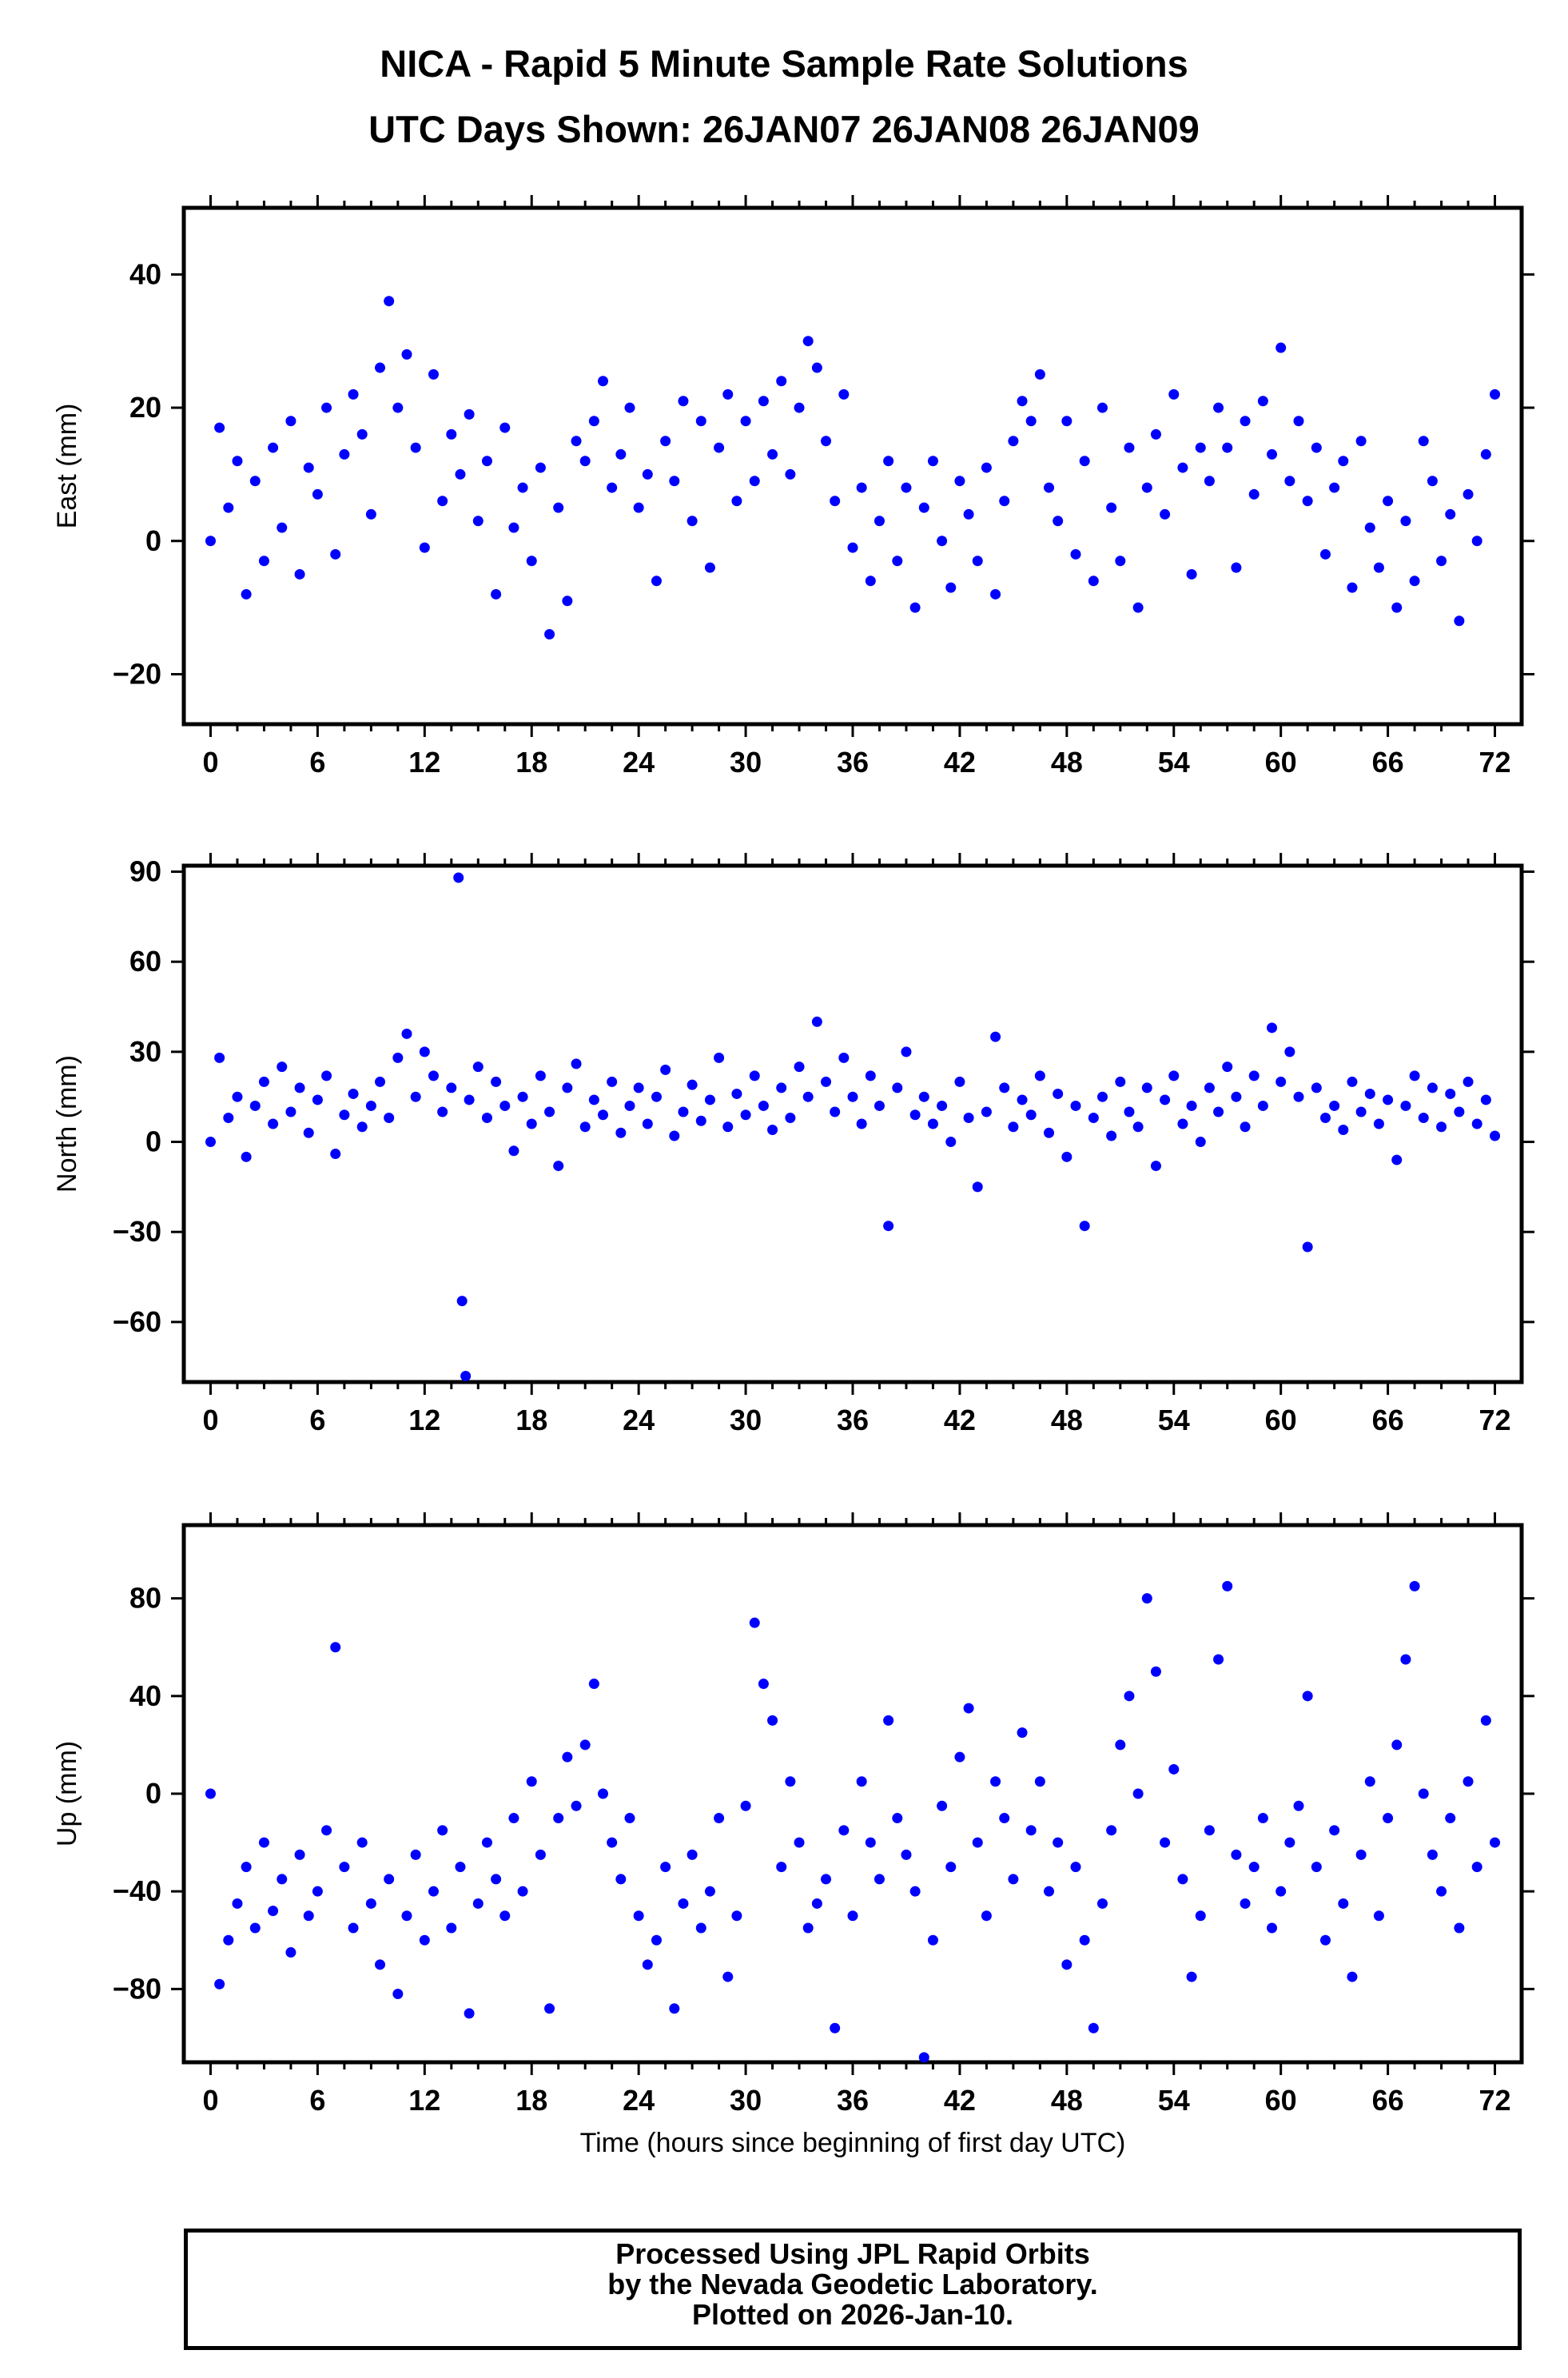  What do you see at coordinates (1388, 1420) in the screenshot?
I see `north-x-tick-label: 66` at bounding box center [1388, 1420].